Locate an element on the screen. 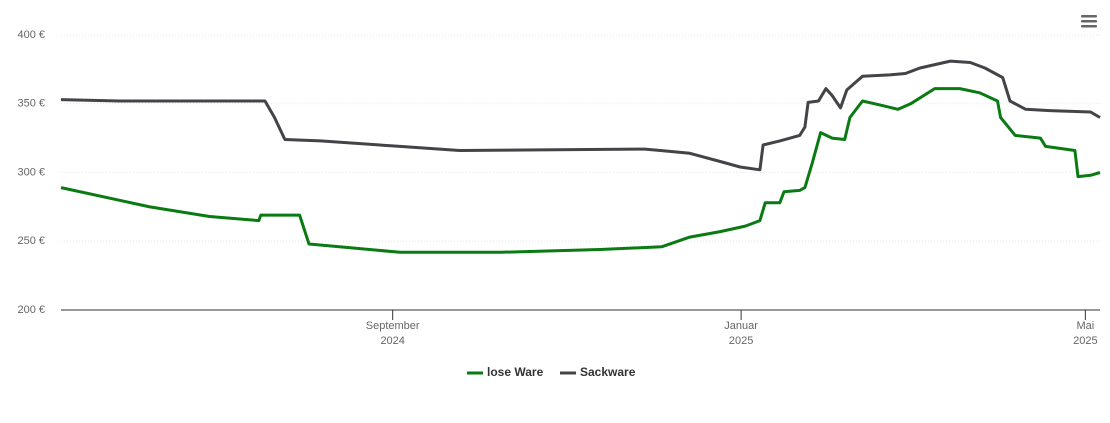 The image size is (1110, 423). y-tick-label: 200 € is located at coordinates (31, 310).